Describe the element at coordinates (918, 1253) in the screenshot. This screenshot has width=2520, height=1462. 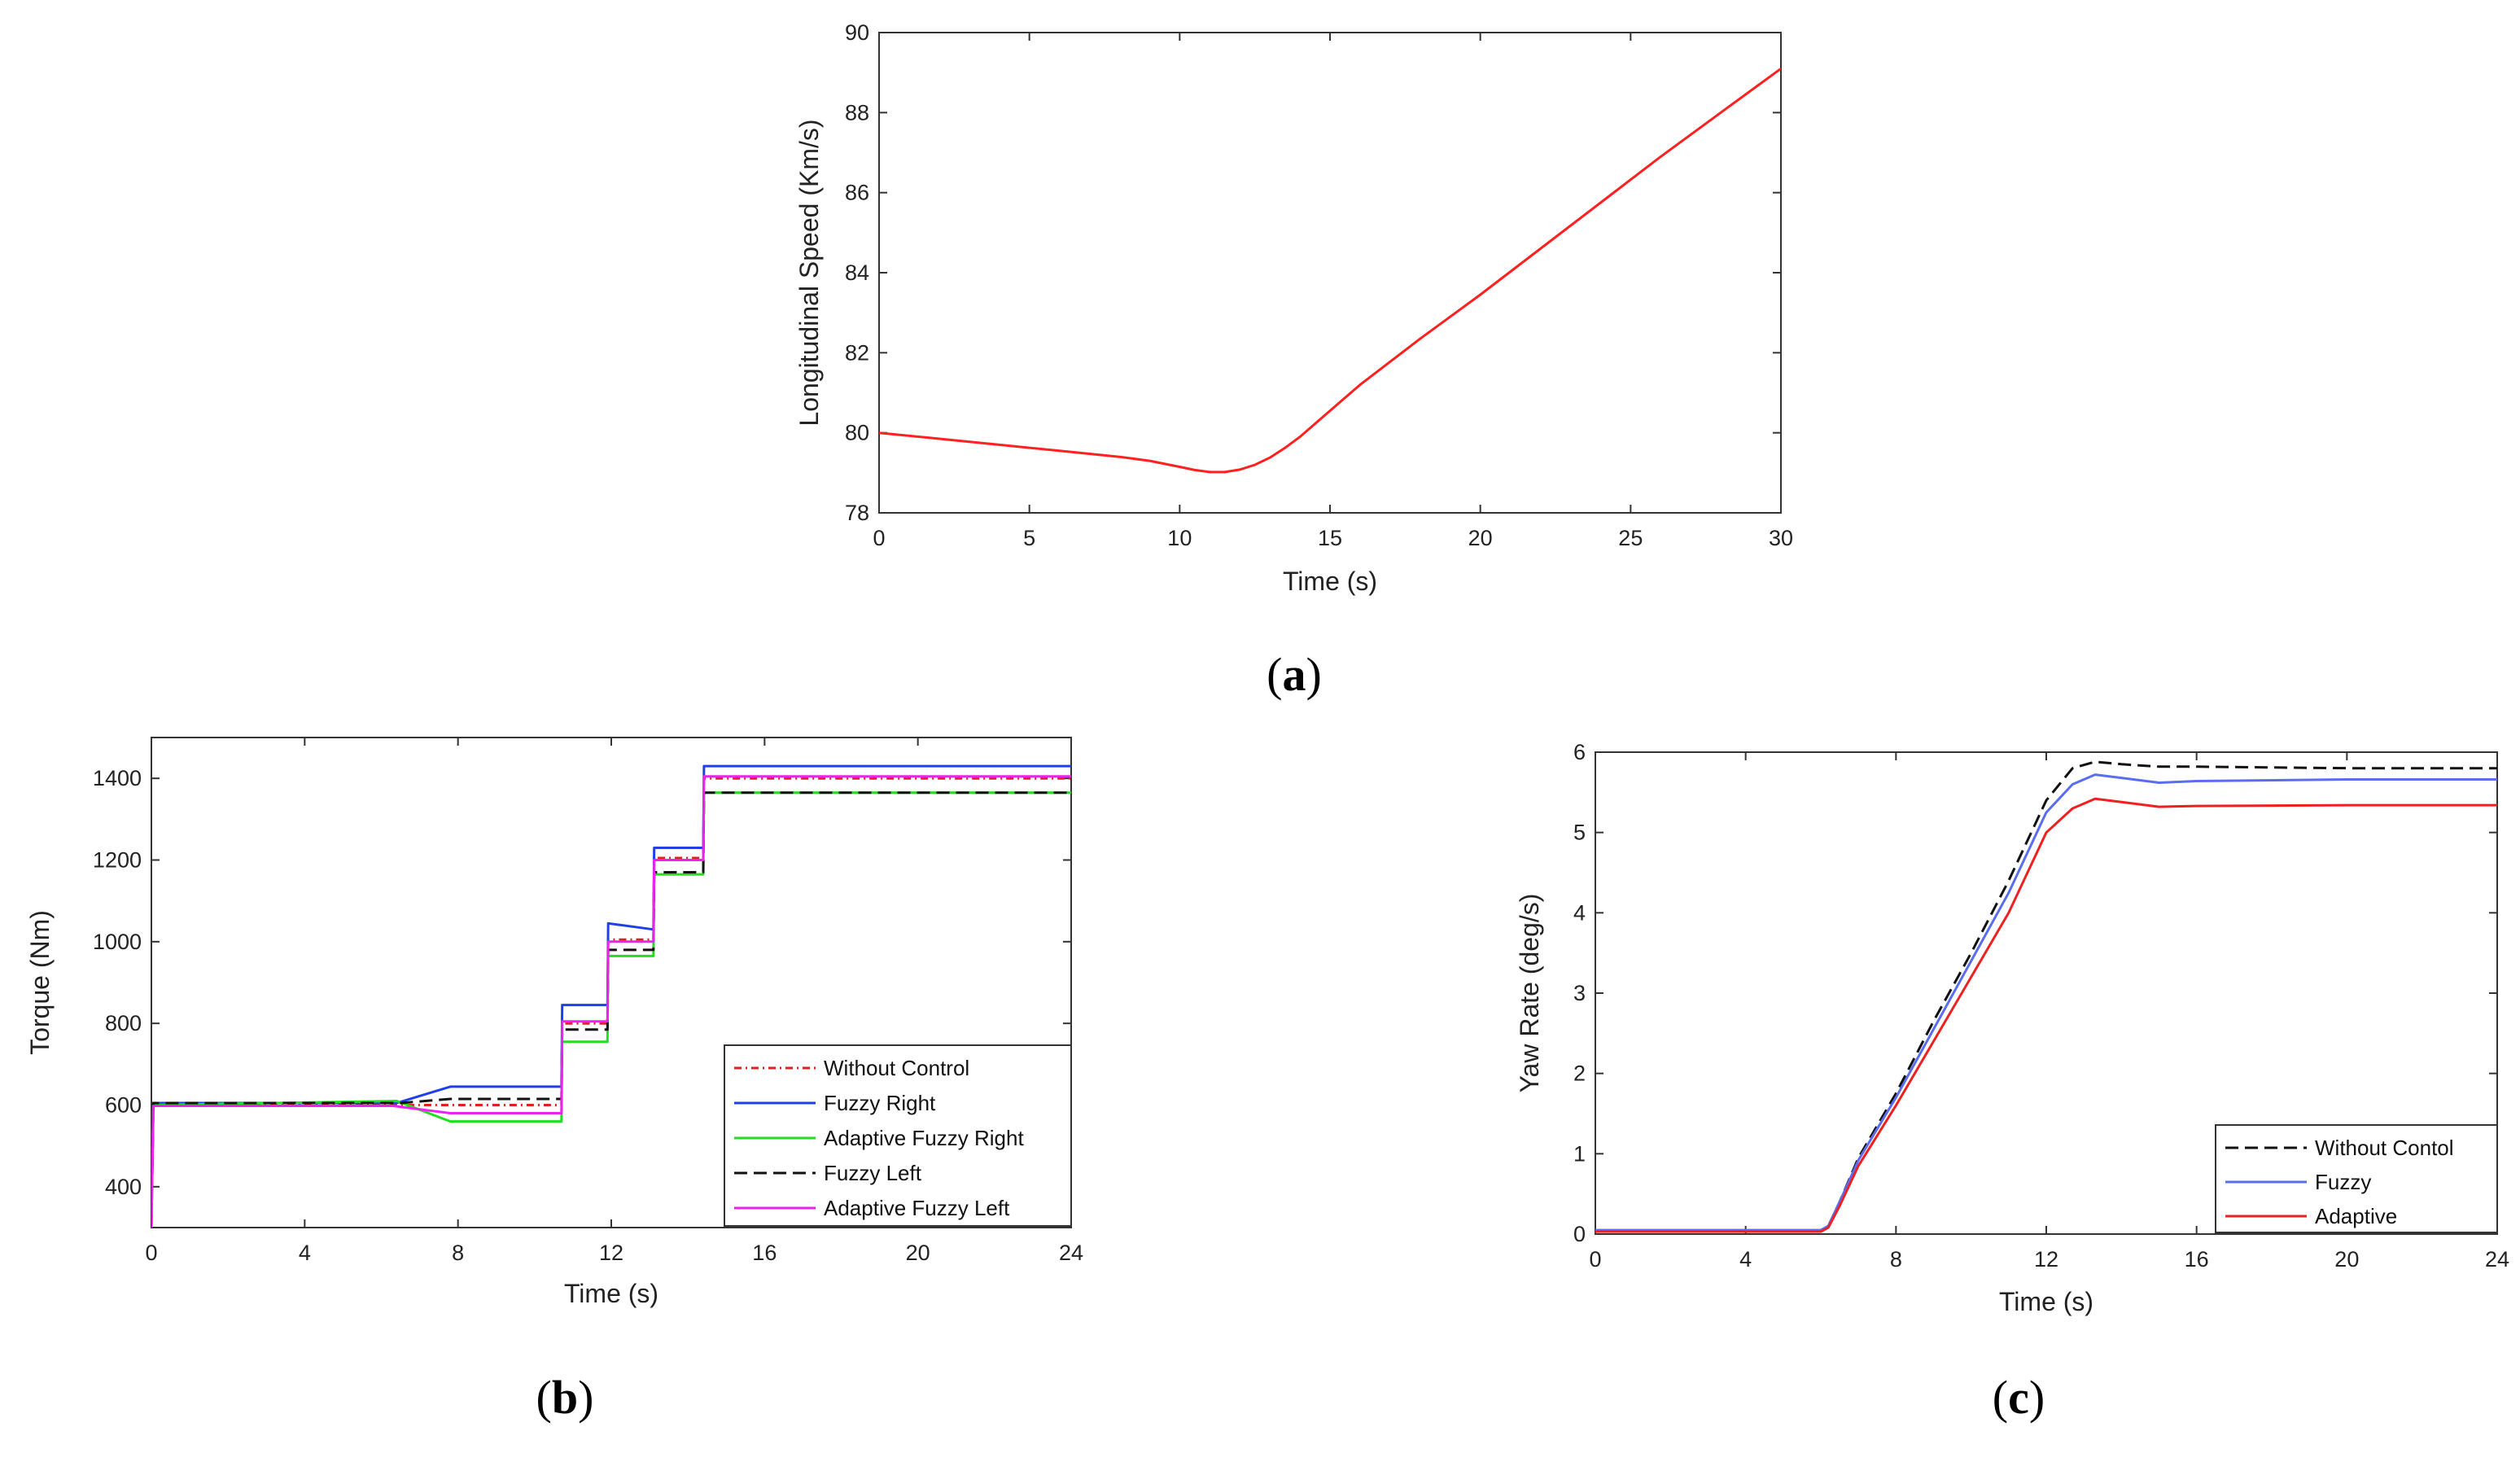
I see `chart-b-xtick-label: 20` at that location.